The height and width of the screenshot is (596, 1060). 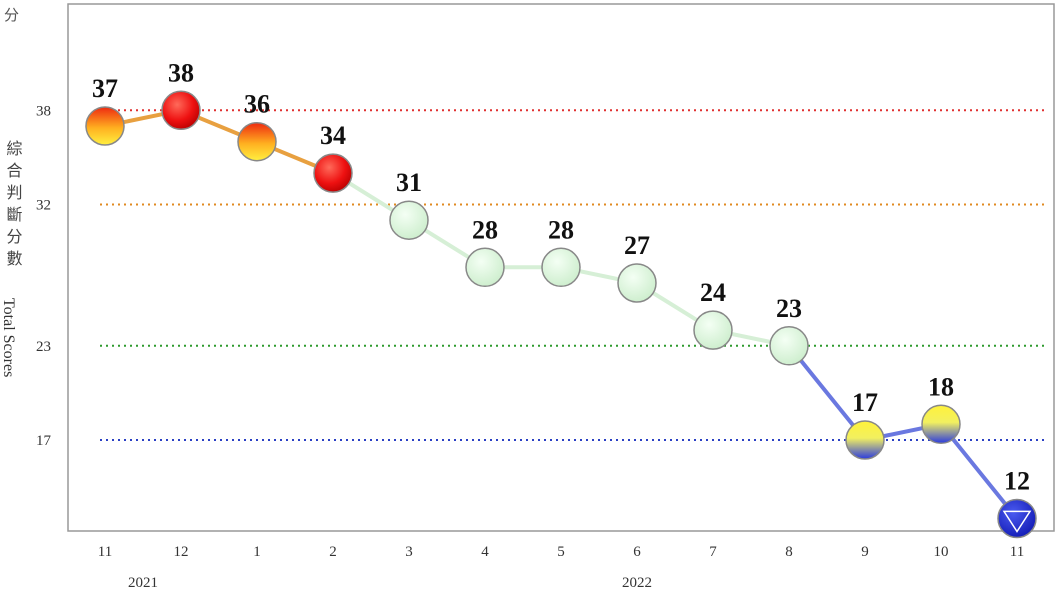 What do you see at coordinates (637, 583) in the screenshot?
I see `year-label: 2022` at bounding box center [637, 583].